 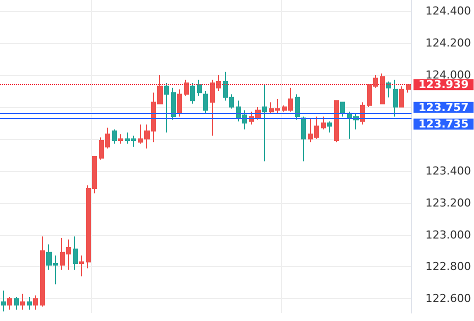 I want to click on ref-line-label: 123.757, so click(x=443, y=107).